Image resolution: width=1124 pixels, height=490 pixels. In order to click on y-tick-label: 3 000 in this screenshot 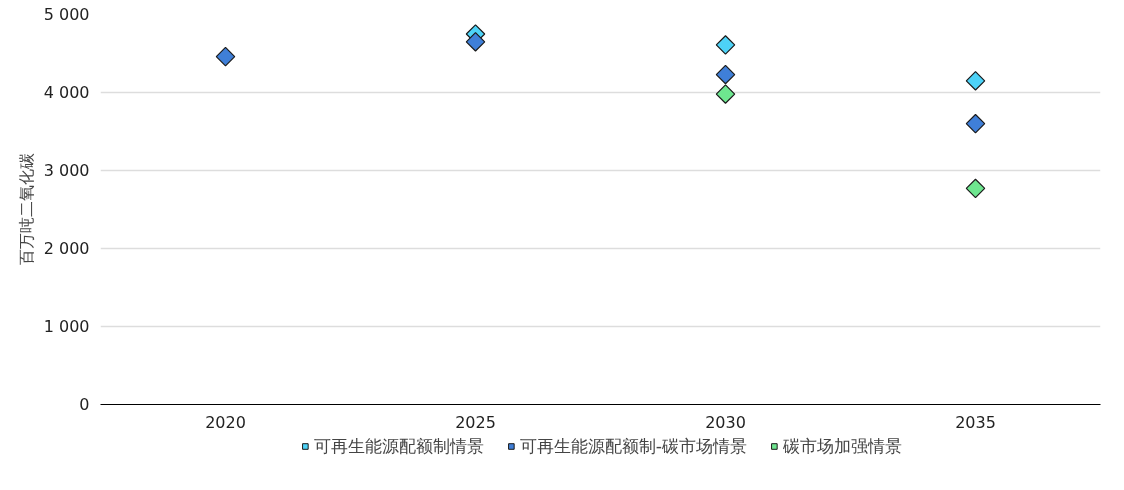, I will do `click(66, 170)`.